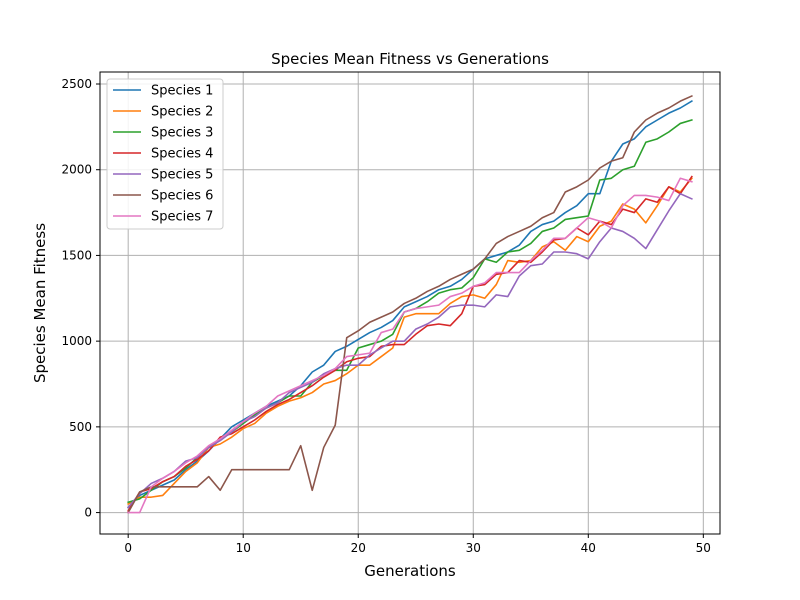  What do you see at coordinates (182, 112) in the screenshot?
I see `legend-label: Species 2` at bounding box center [182, 112].